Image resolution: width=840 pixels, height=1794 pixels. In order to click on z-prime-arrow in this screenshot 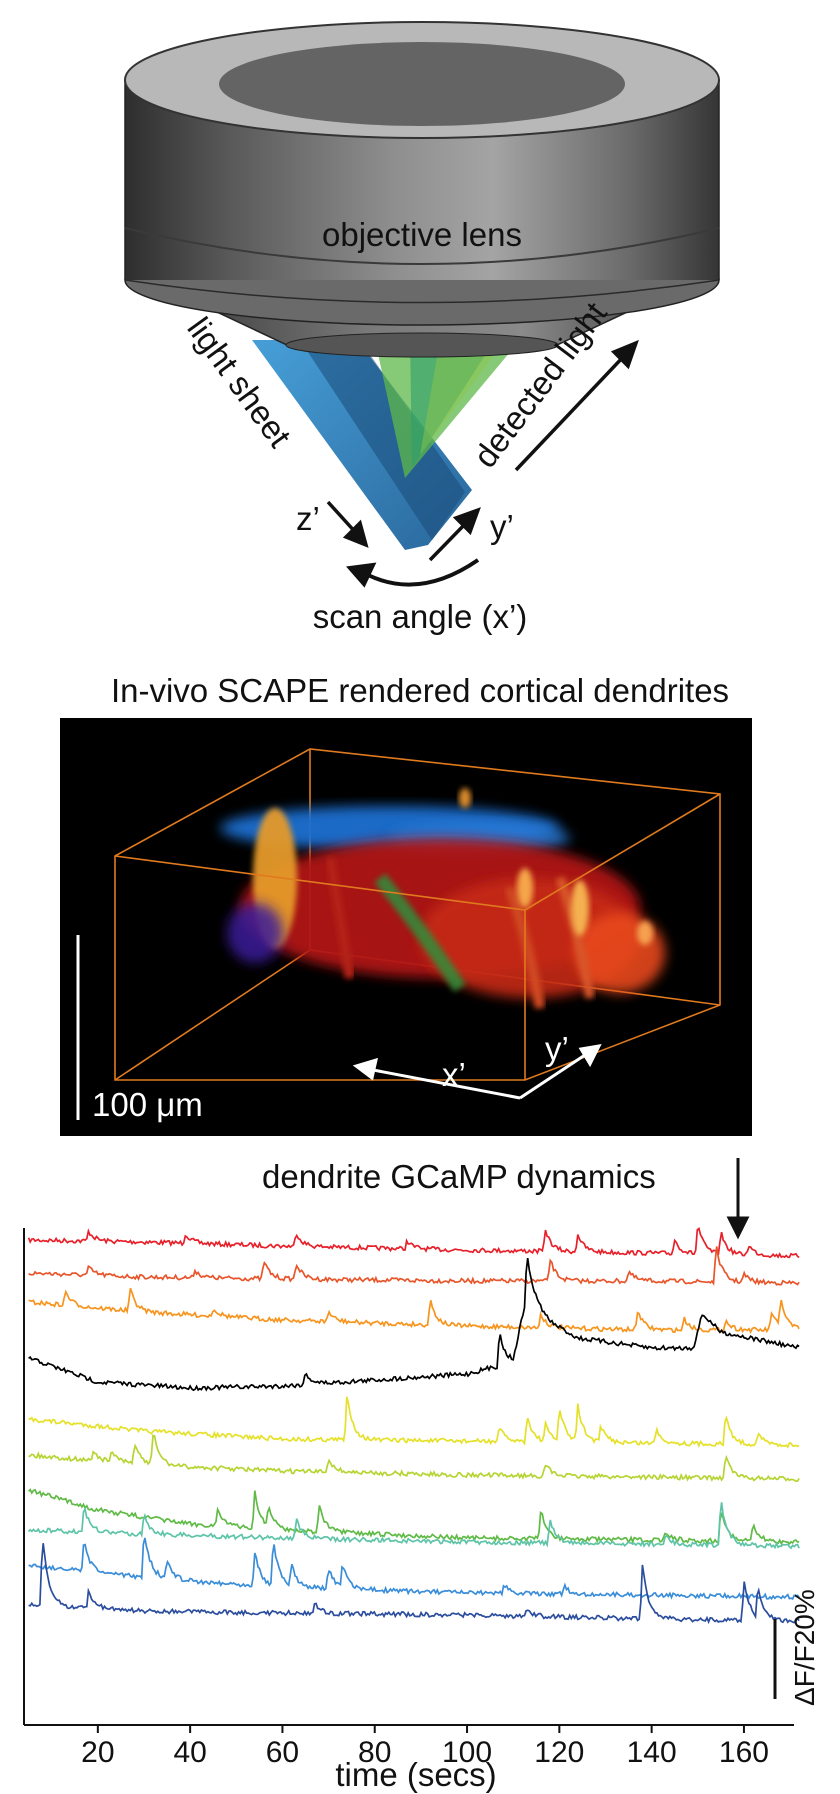, I will do `click(347, 524)`.